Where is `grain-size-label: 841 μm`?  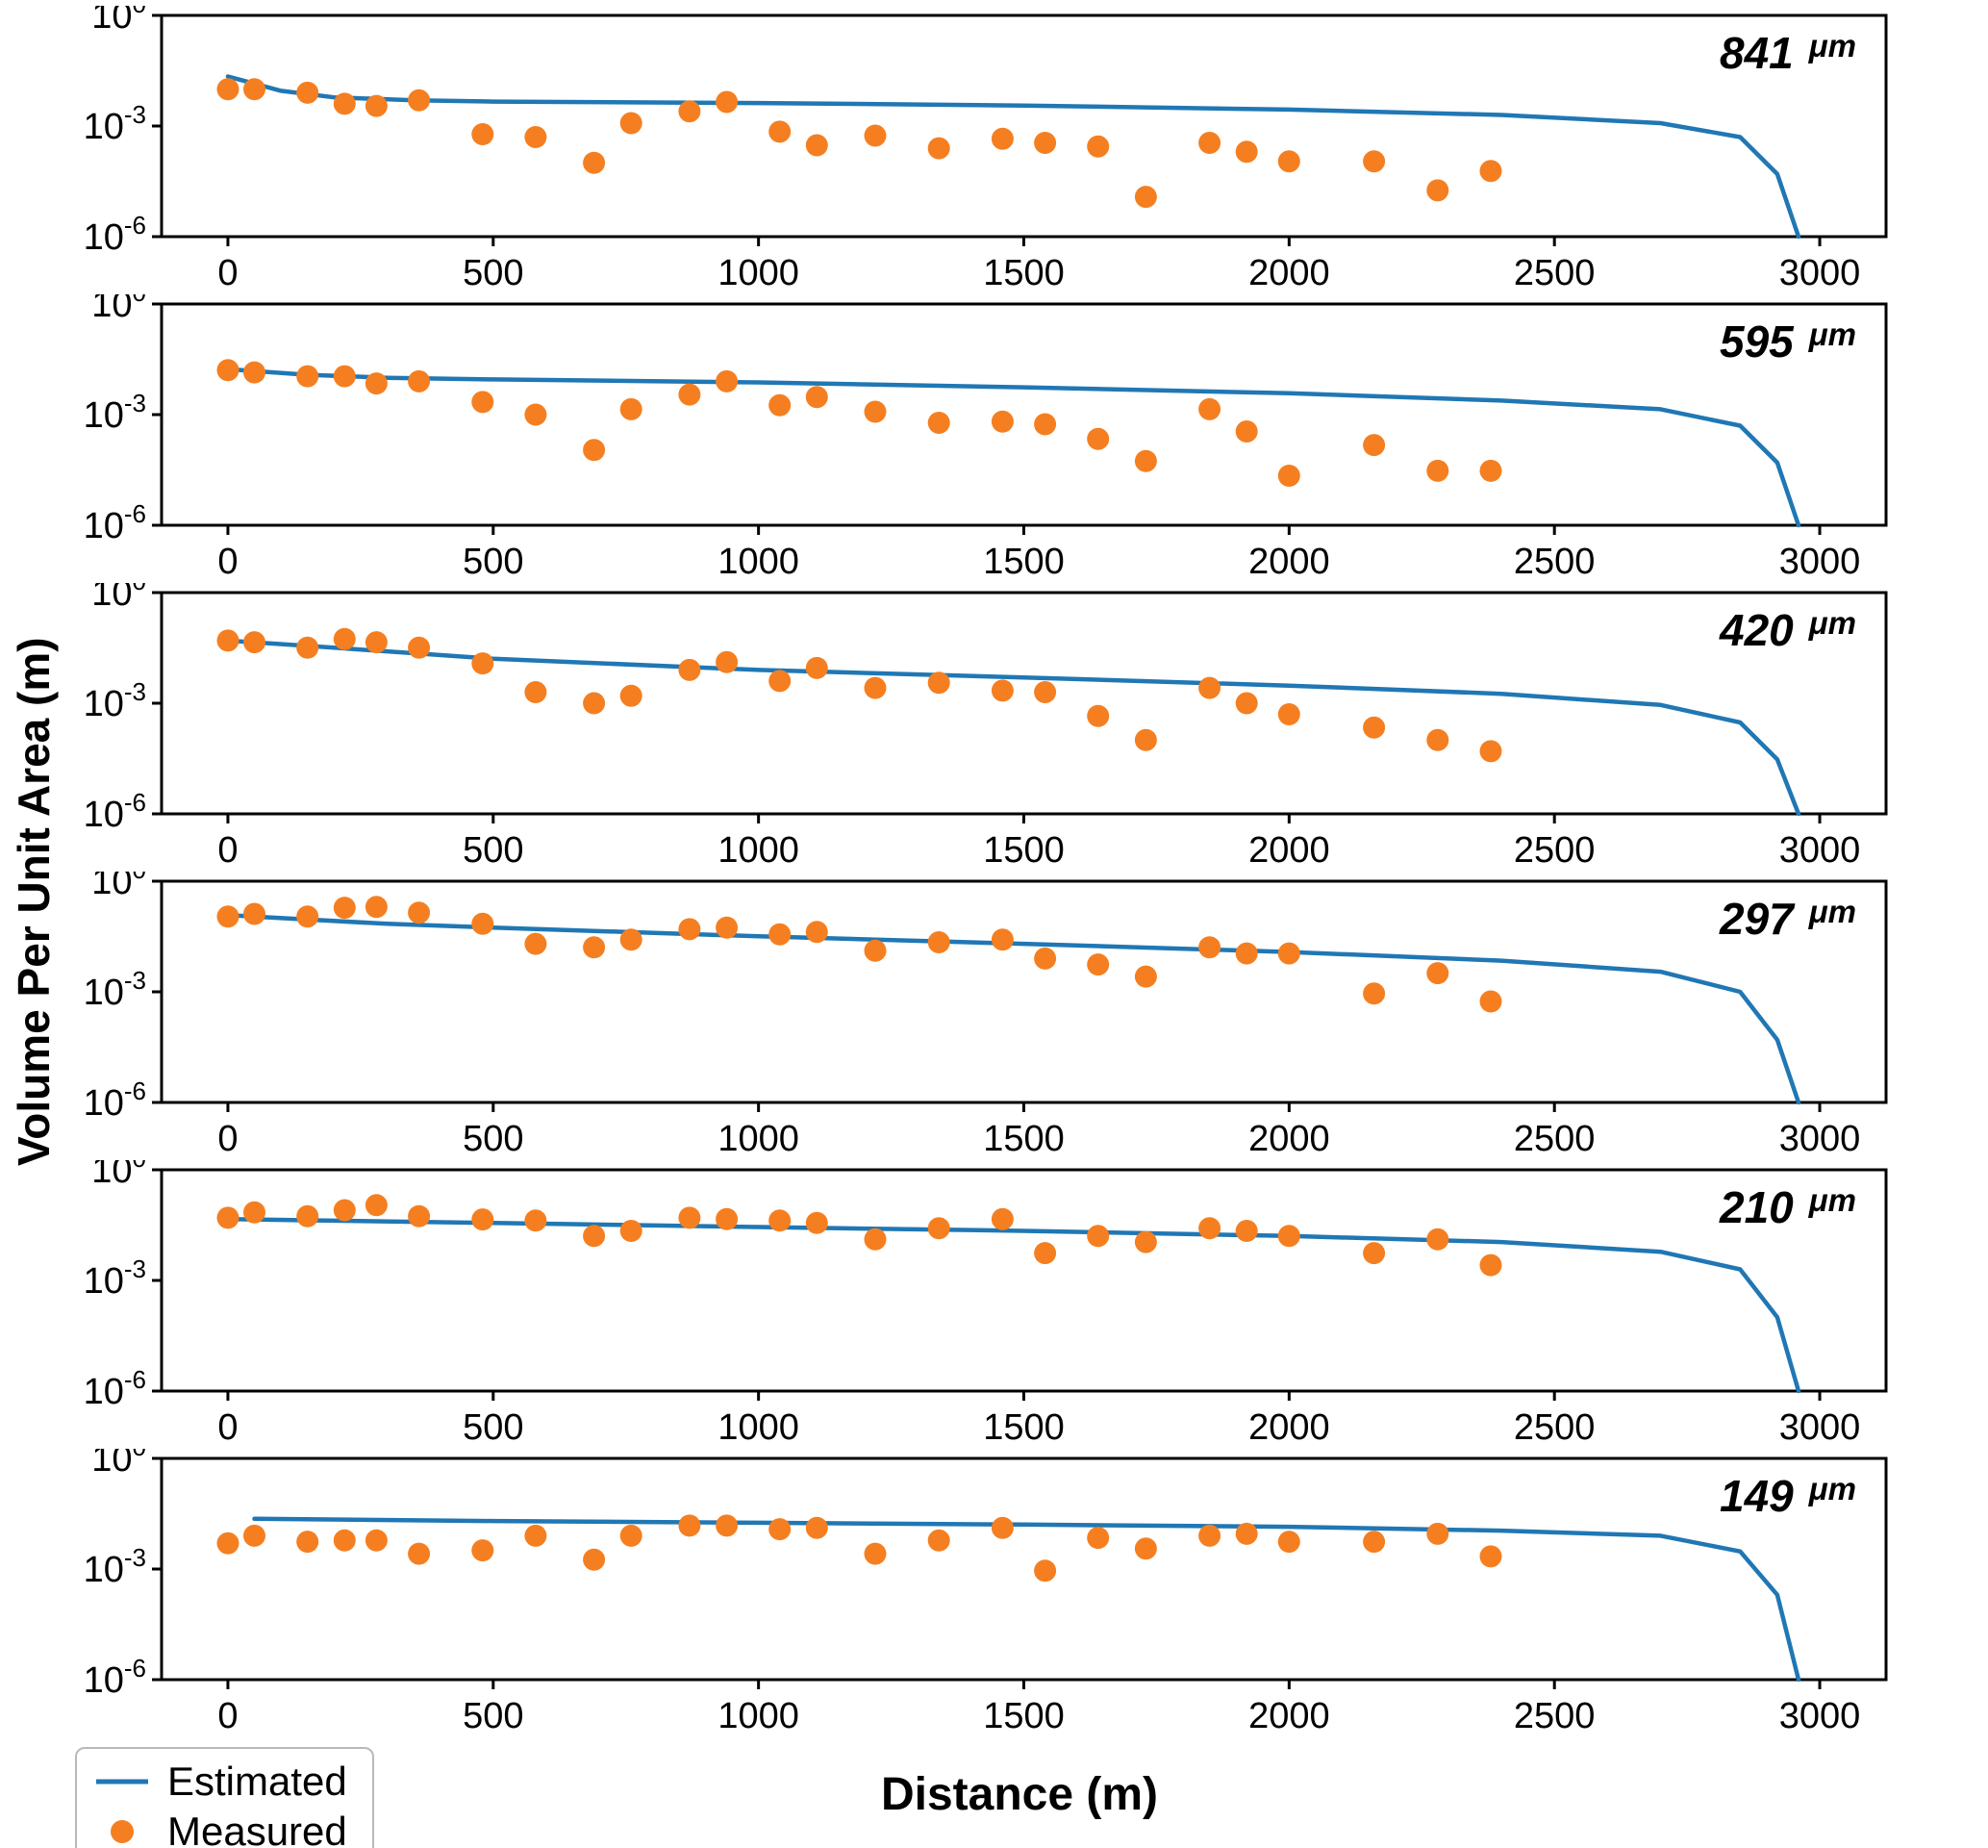
grain-size-label: 841 μm is located at coordinates (1788, 53).